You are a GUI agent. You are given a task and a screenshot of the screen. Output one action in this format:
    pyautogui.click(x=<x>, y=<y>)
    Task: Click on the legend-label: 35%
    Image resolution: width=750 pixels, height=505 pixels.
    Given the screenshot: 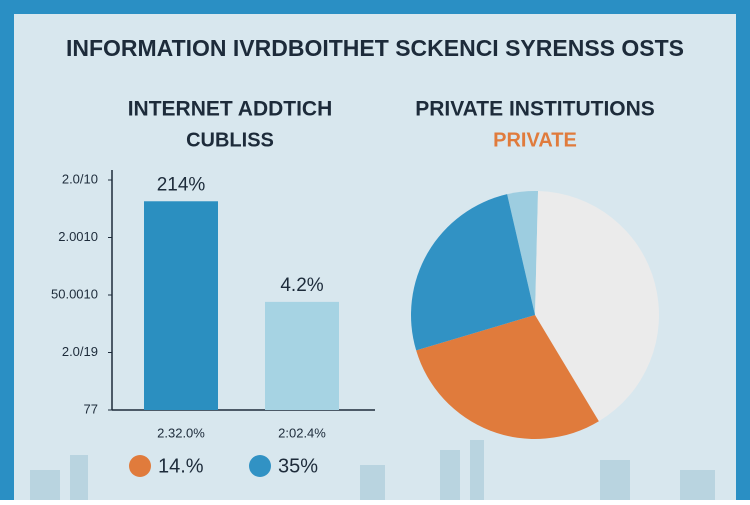 What is the action you would take?
    pyautogui.click(x=298, y=466)
    